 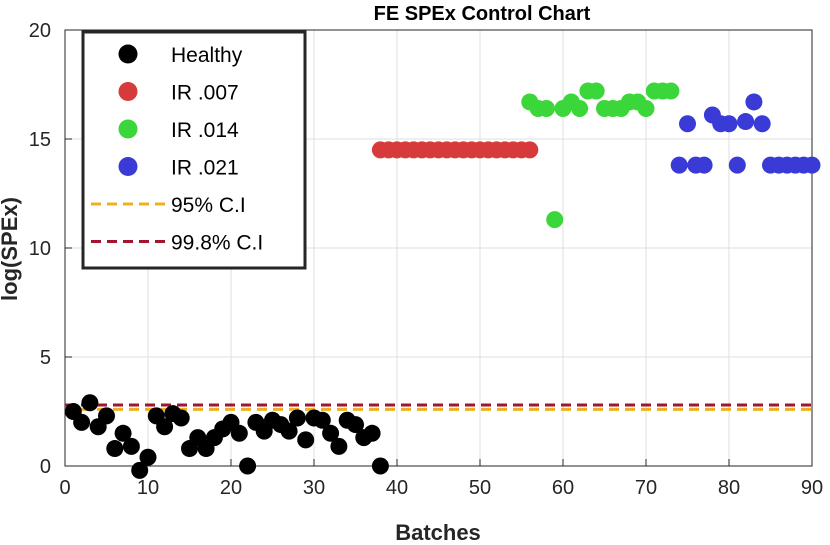 What do you see at coordinates (148, 488) in the screenshot?
I see `x-tick-label: 10` at bounding box center [148, 488].